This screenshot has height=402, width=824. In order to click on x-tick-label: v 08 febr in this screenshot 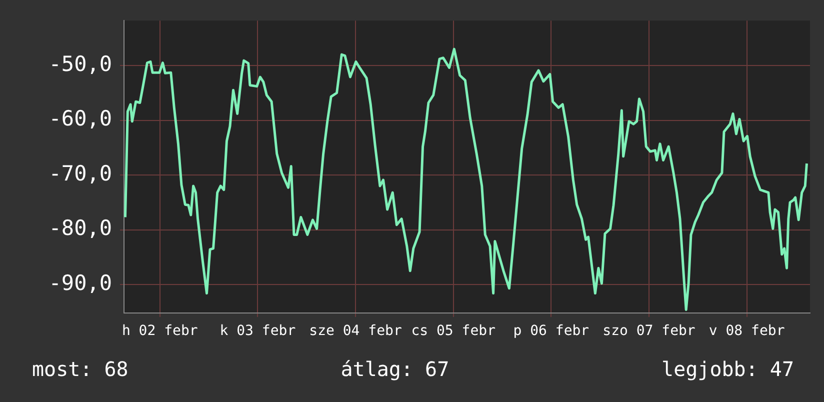, I will do `click(746, 331)`.